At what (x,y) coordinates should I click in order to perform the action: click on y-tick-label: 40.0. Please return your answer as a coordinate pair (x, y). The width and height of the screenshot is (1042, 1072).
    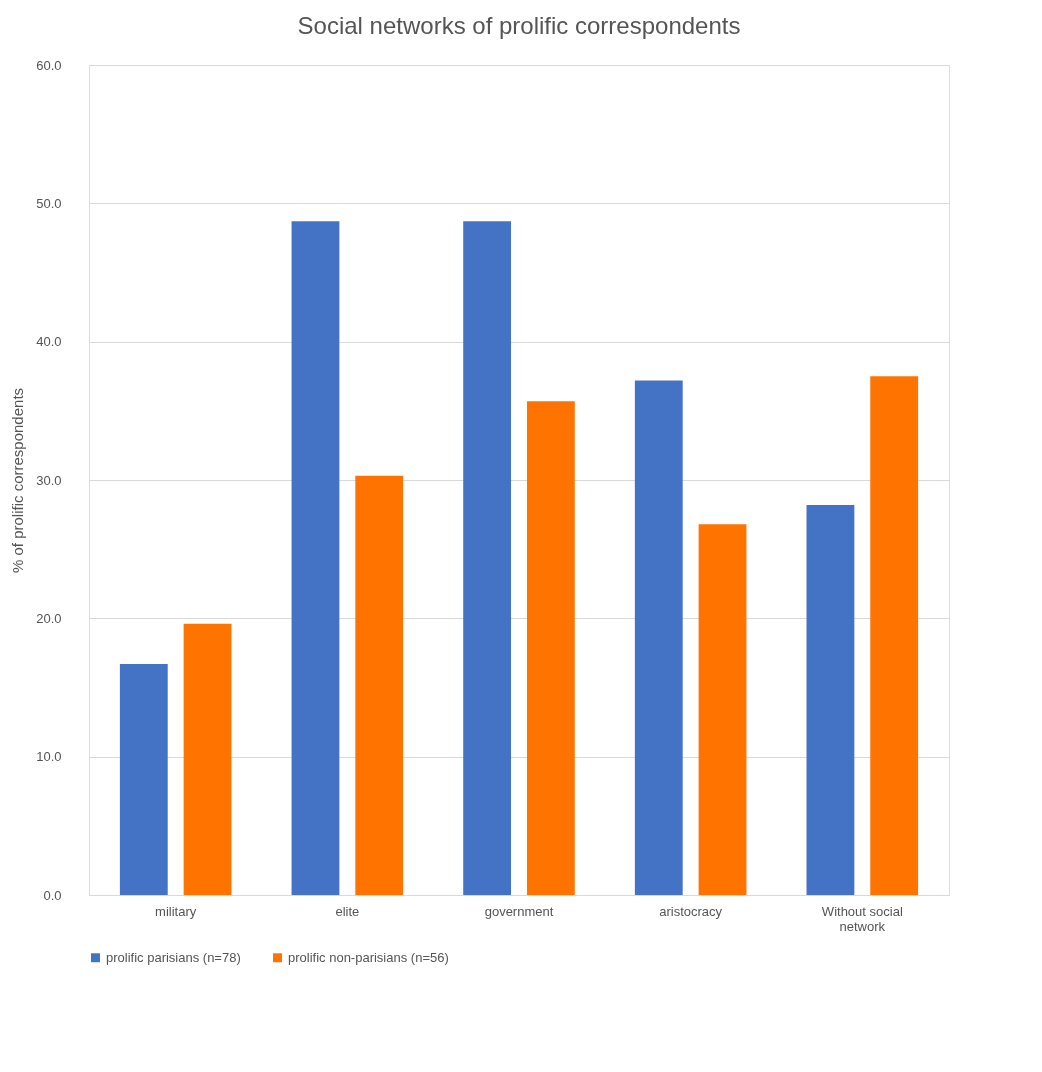
    Looking at the image, I should click on (49, 342).